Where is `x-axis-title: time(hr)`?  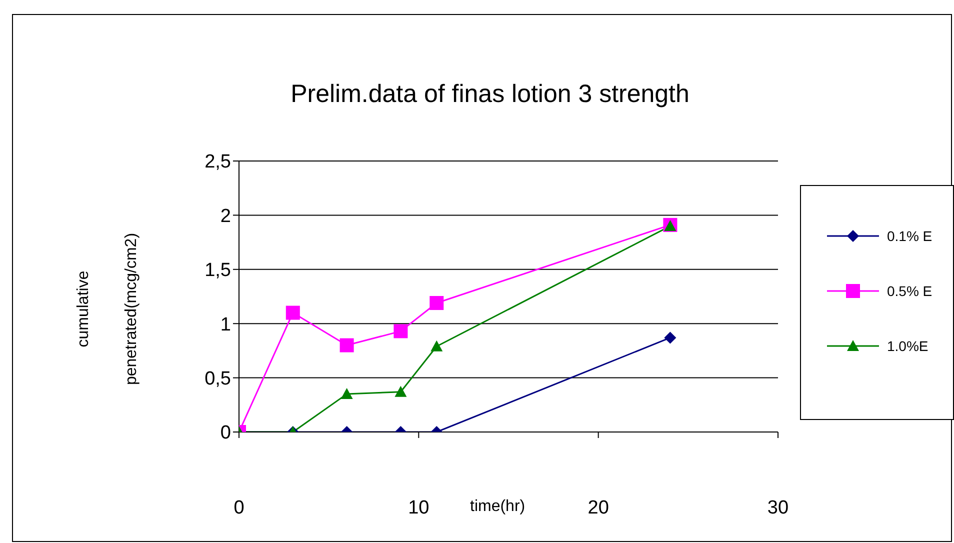 x-axis-title: time(hr) is located at coordinates (498, 507).